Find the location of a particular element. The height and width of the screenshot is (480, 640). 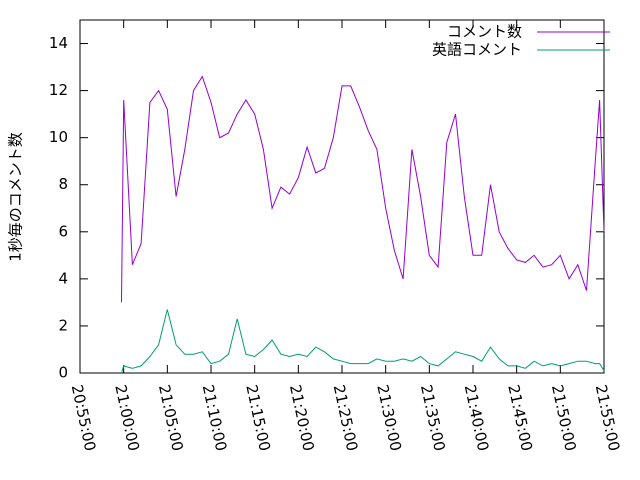

x-tick-label: 21:50:00 is located at coordinates (564, 418).